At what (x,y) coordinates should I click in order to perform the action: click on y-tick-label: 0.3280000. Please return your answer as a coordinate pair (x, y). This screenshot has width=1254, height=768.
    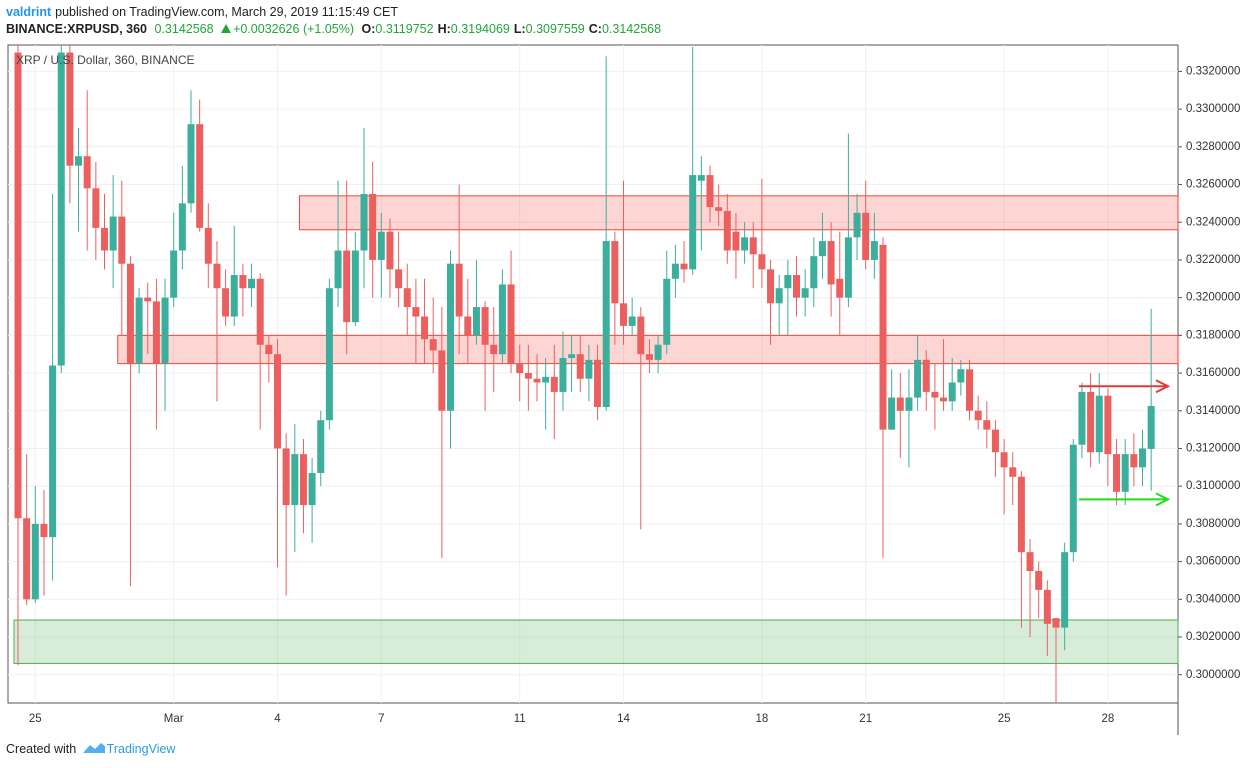
    Looking at the image, I should click on (1213, 147).